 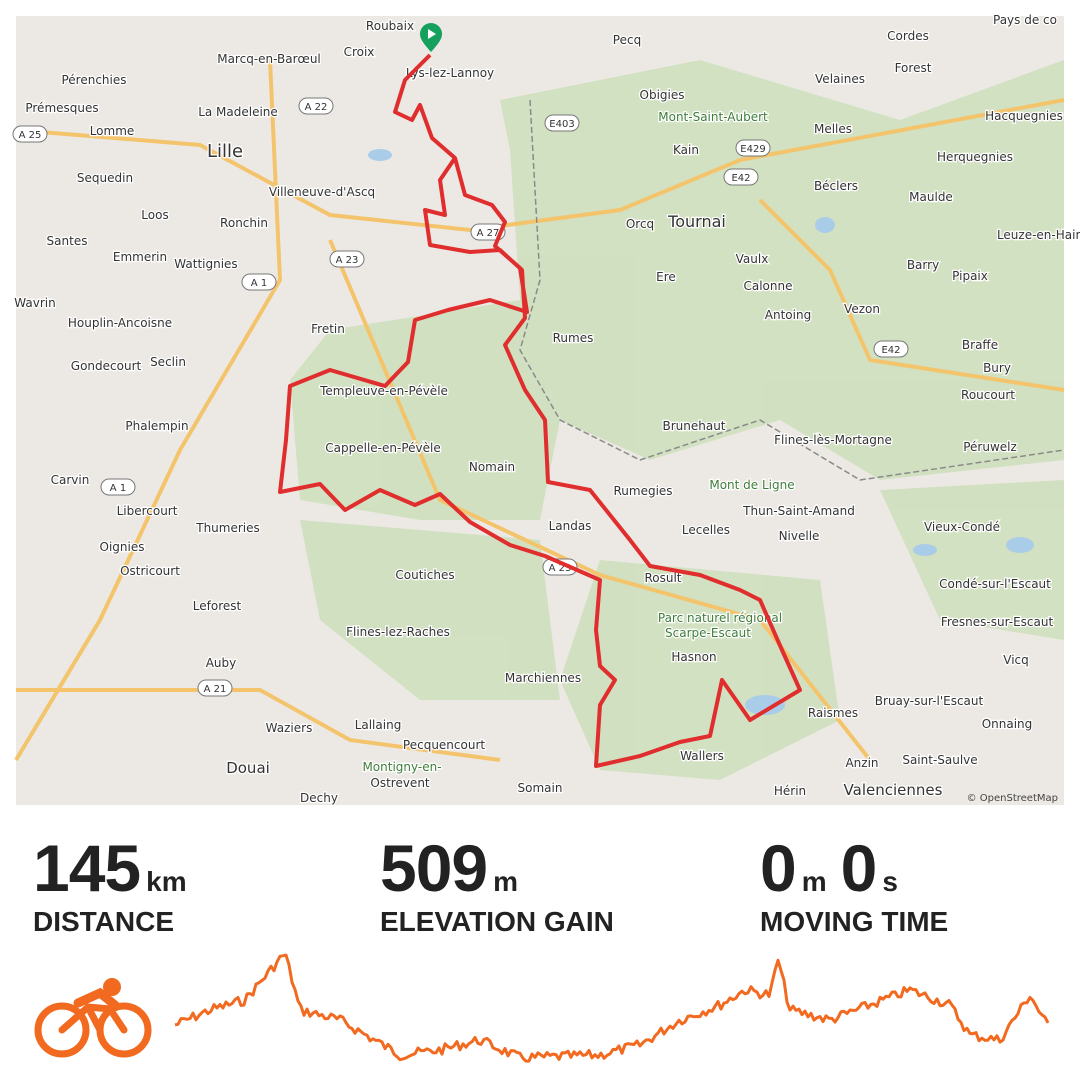 What do you see at coordinates (798, 511) in the screenshot?
I see `place-label: Thun-Saint-Amand` at bounding box center [798, 511].